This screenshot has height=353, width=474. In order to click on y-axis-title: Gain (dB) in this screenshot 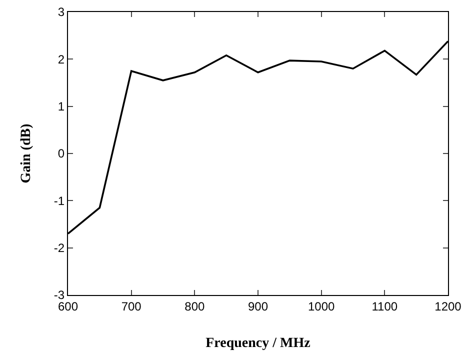, I will do `click(26, 153)`.